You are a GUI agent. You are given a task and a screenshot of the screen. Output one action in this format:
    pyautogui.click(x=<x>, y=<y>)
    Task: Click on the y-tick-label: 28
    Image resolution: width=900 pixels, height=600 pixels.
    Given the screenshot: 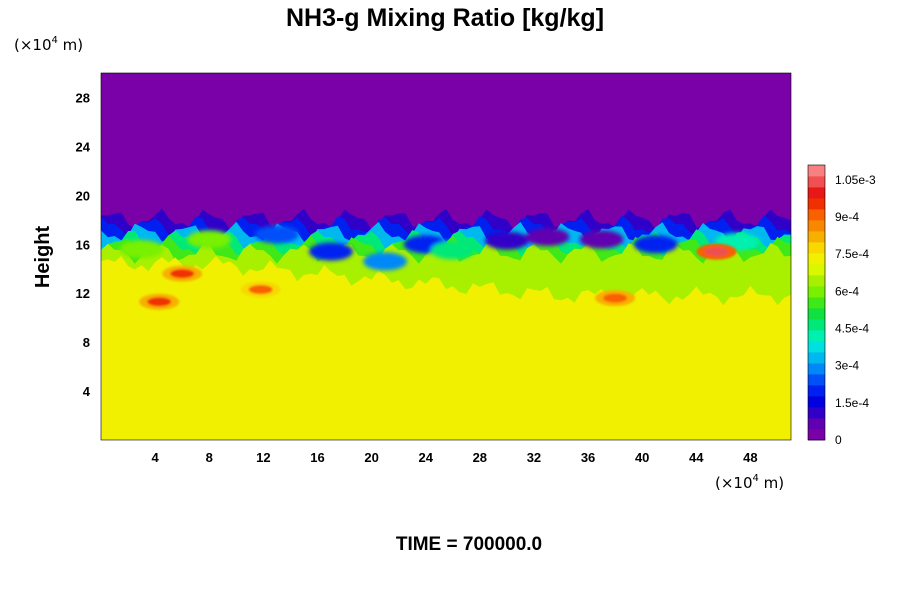 What is the action you would take?
    pyautogui.click(x=83, y=97)
    